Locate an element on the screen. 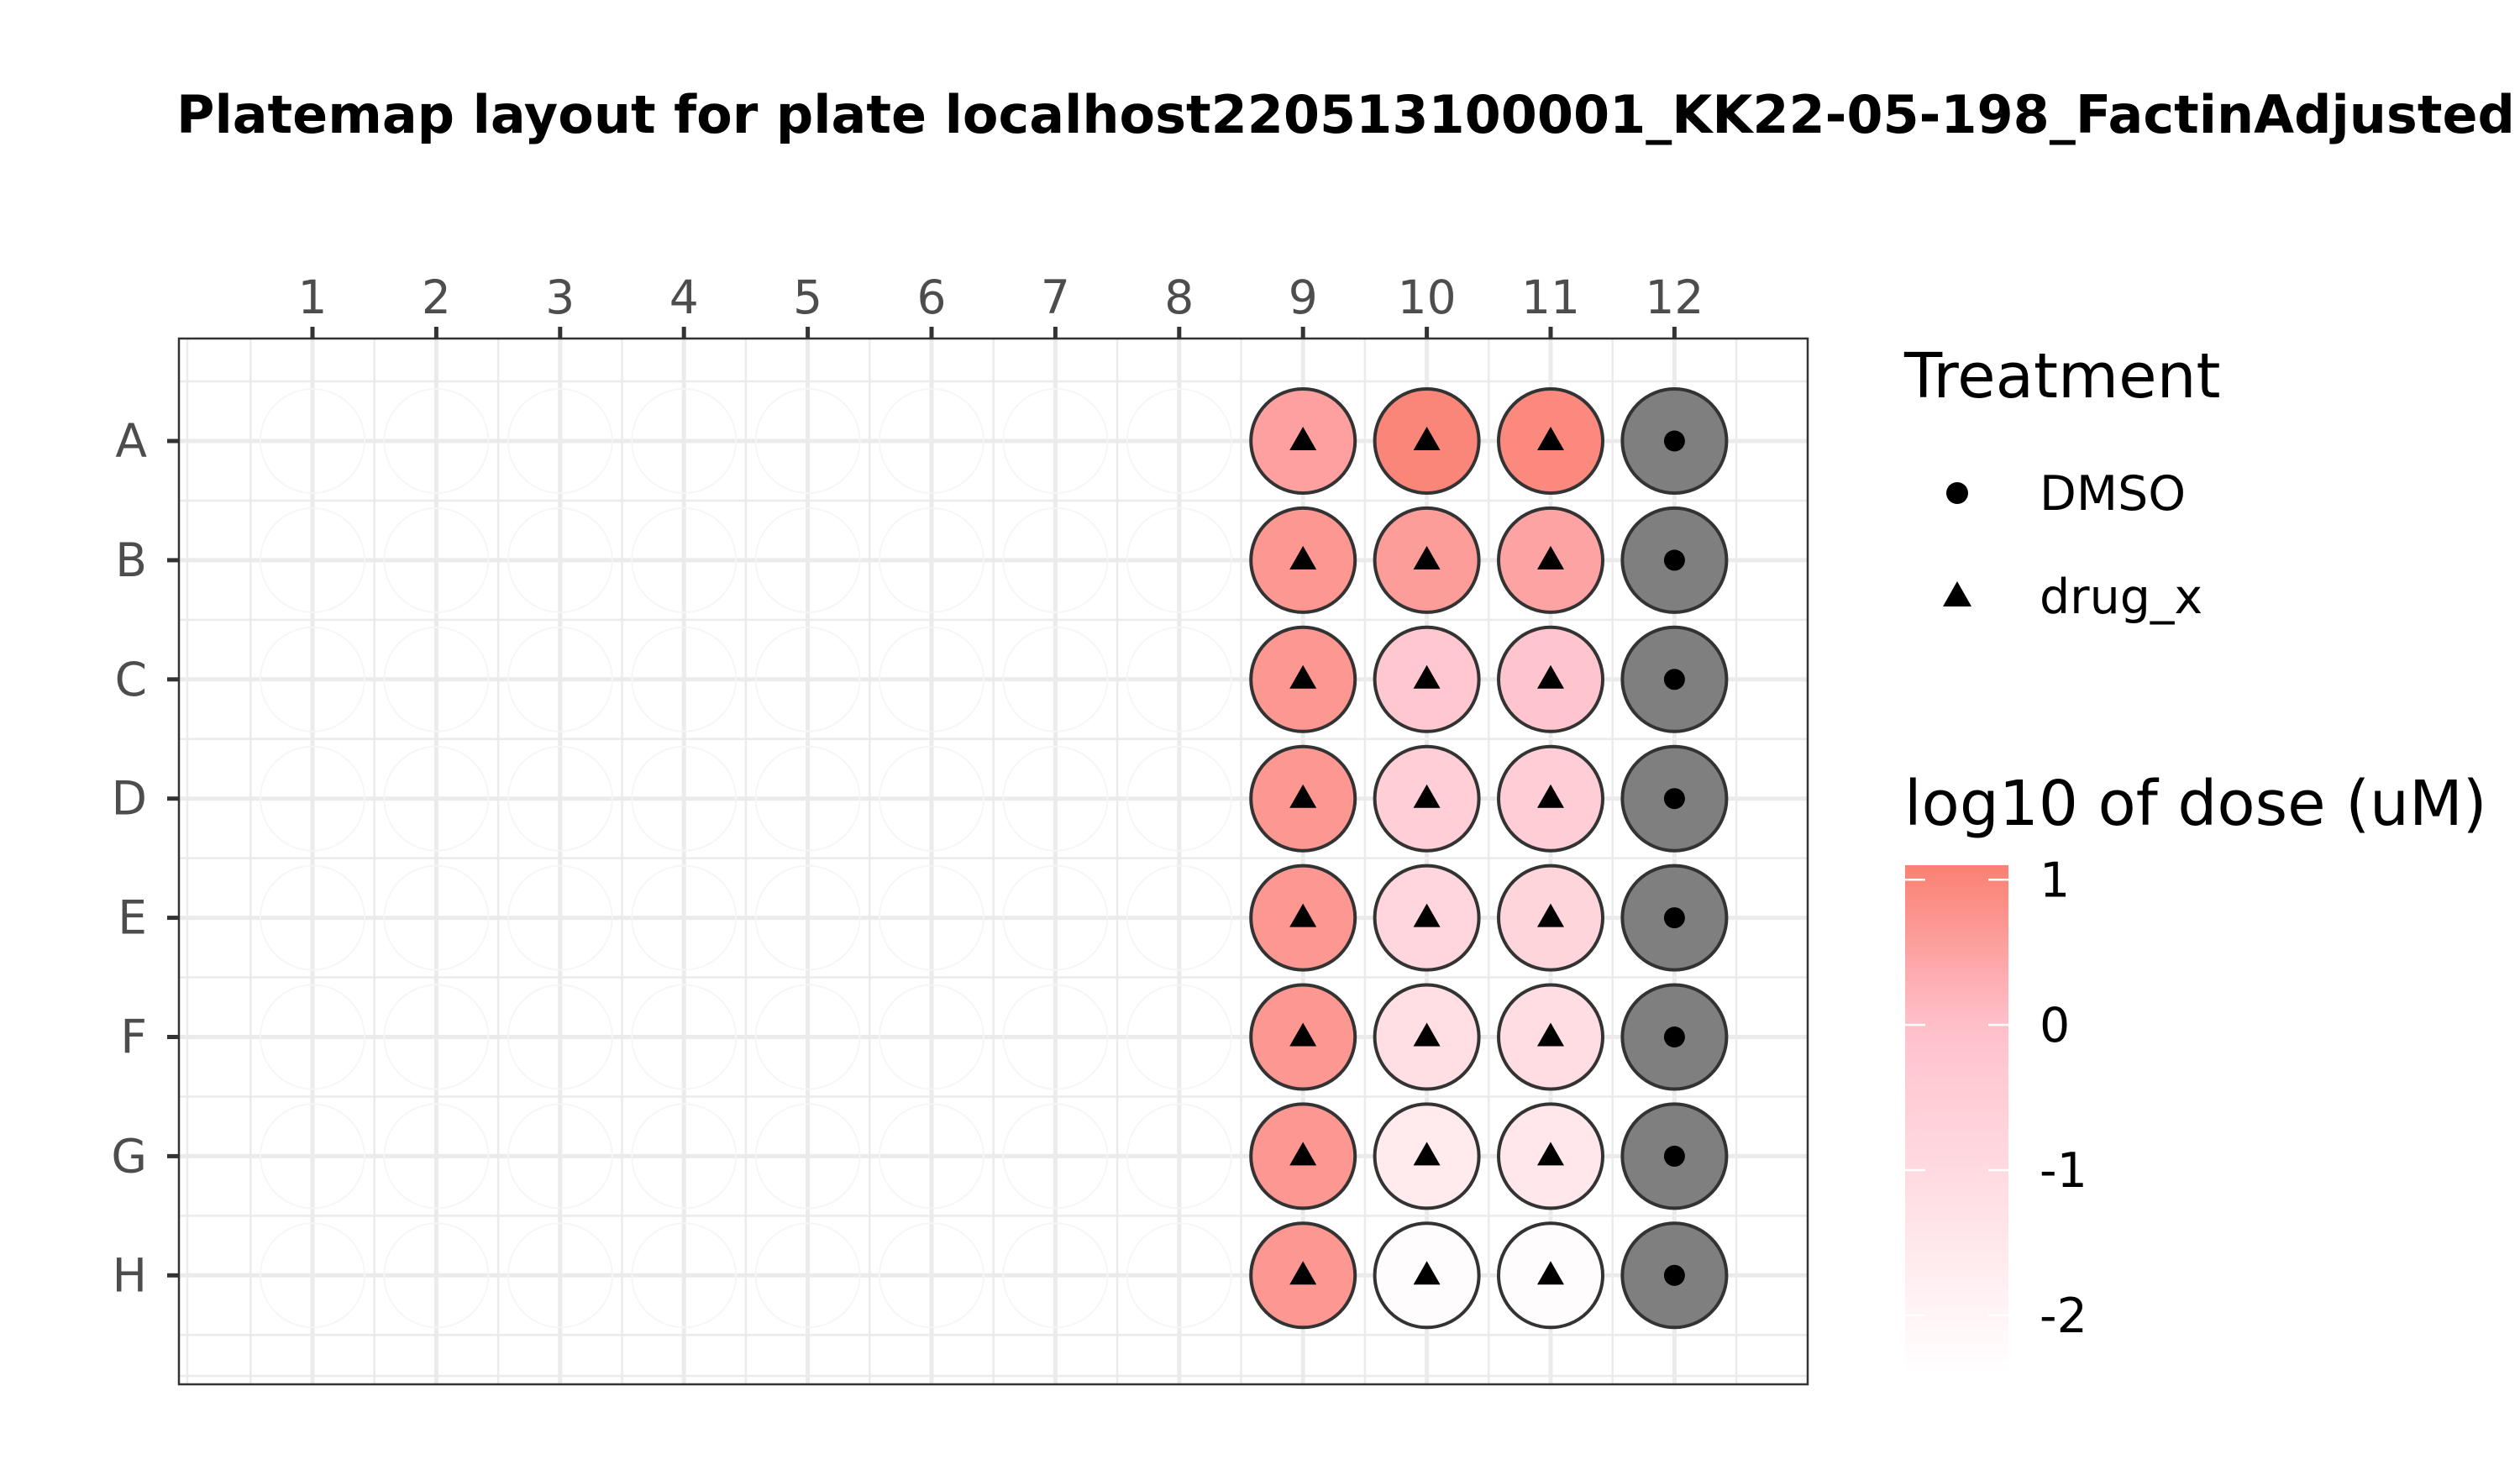 The height and width of the screenshot is (1470, 2520). row-label-F: F is located at coordinates (133, 1037).